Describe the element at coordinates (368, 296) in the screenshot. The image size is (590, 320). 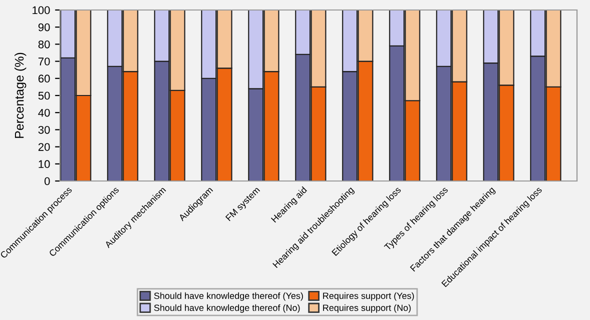
I see `legend-label: Requires support (Yes)` at that location.